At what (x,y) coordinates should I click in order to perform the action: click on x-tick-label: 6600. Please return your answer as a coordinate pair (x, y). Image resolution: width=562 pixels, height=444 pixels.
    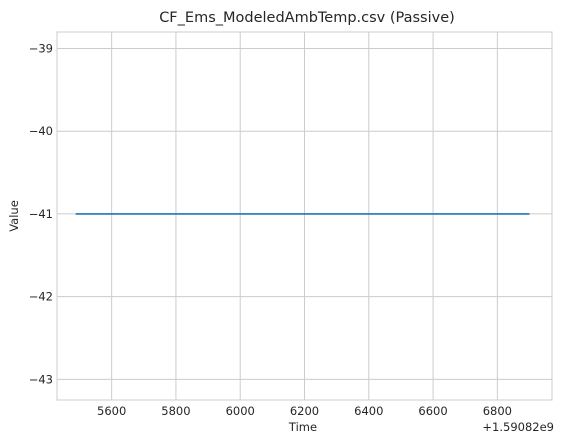
    Looking at the image, I should click on (432, 411).